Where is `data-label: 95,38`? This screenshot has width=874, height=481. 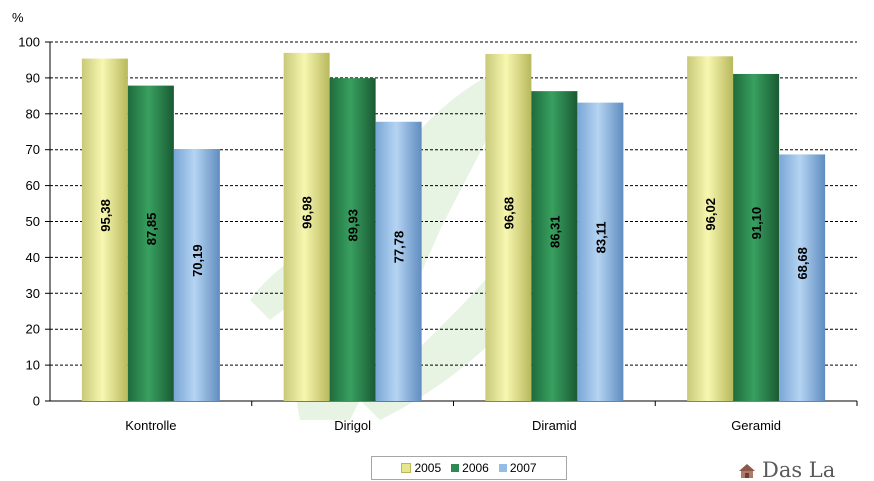 data-label: 95,38 is located at coordinates (105, 215).